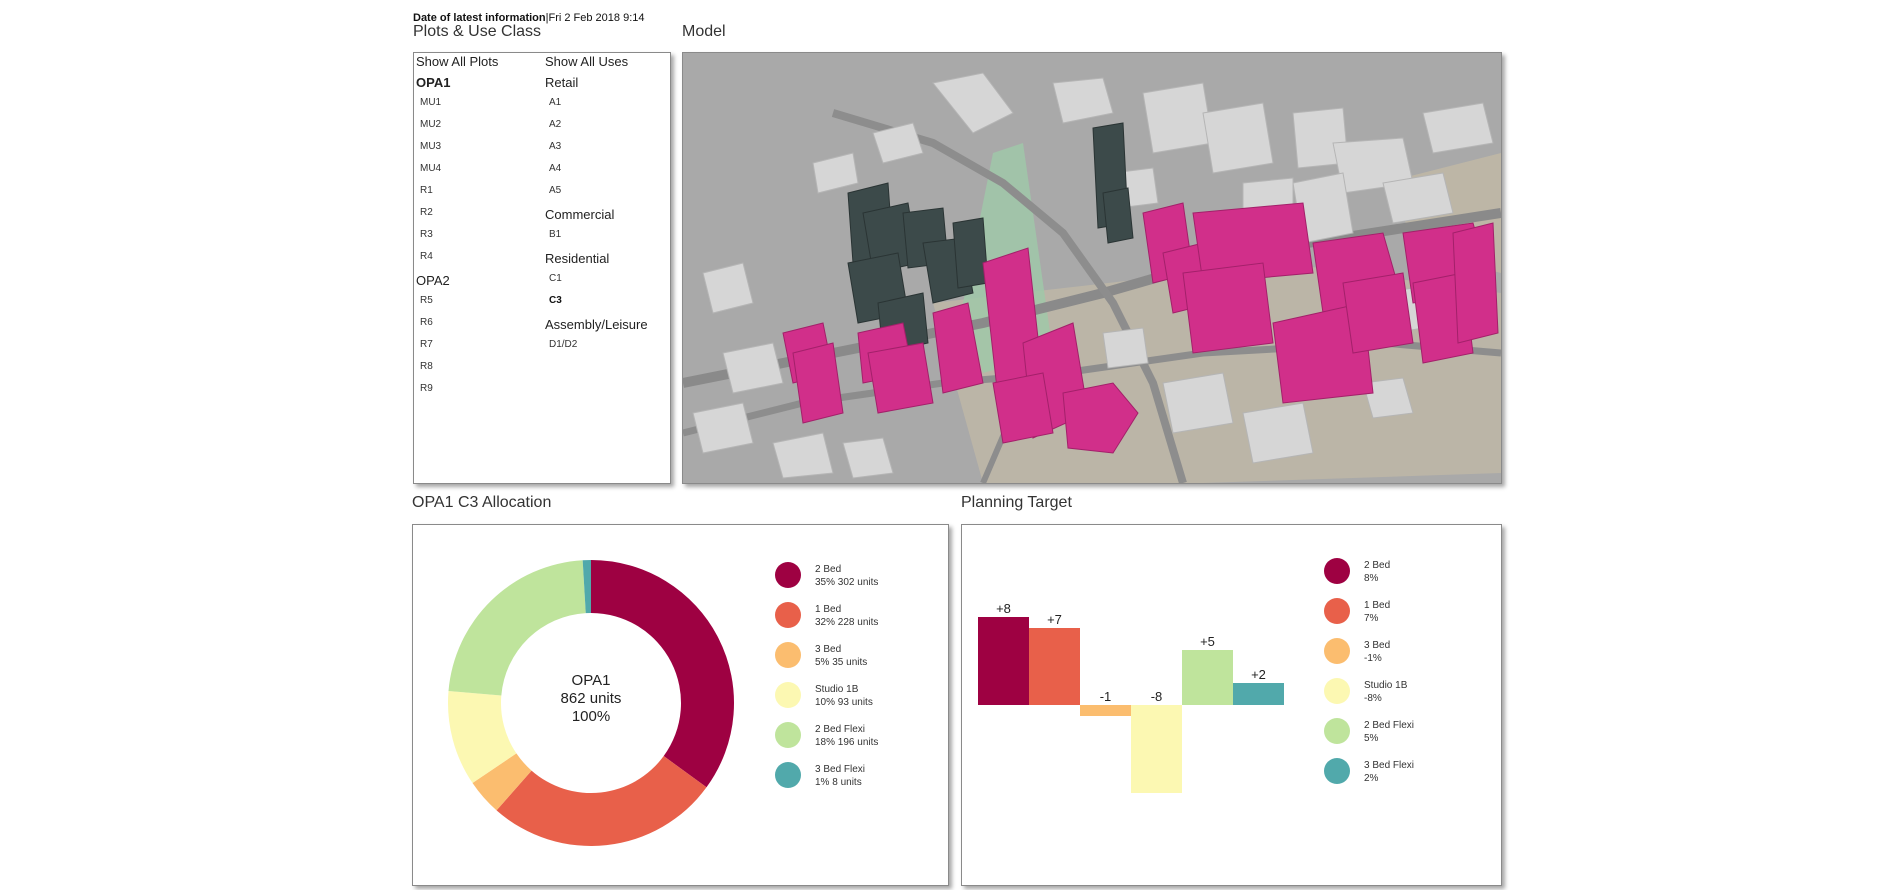 The height and width of the screenshot is (890, 1899). I want to click on target-bars: +8 +7 -1 -8 +5 +2, so click(1131, 697).